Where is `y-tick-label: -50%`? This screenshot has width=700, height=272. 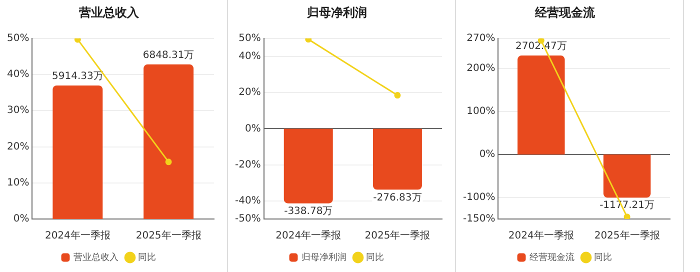
y-tick-label: -50% is located at coordinates (247, 219).